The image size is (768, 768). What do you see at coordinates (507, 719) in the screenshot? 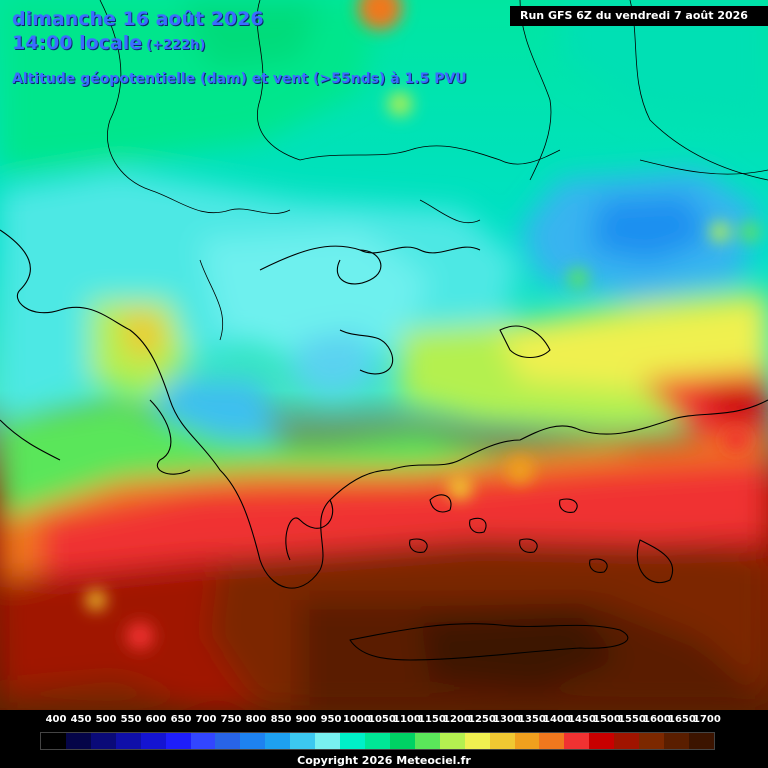
I see `legend-label: 1300` at bounding box center [507, 719].